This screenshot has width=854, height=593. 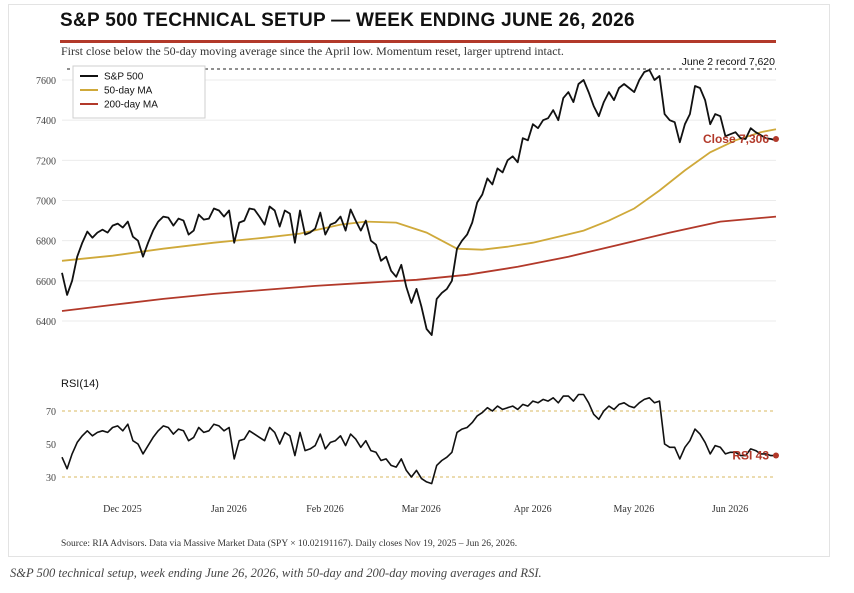 What do you see at coordinates (325, 509) in the screenshot?
I see `x-tick-label: Feb 2026` at bounding box center [325, 509].